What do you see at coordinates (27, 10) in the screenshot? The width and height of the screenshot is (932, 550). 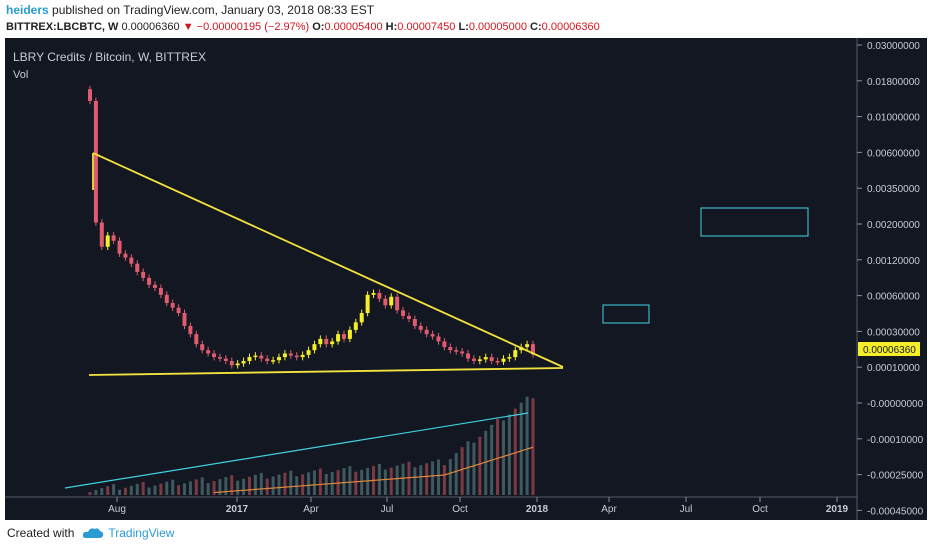 I see `author-link: heiders` at bounding box center [27, 10].